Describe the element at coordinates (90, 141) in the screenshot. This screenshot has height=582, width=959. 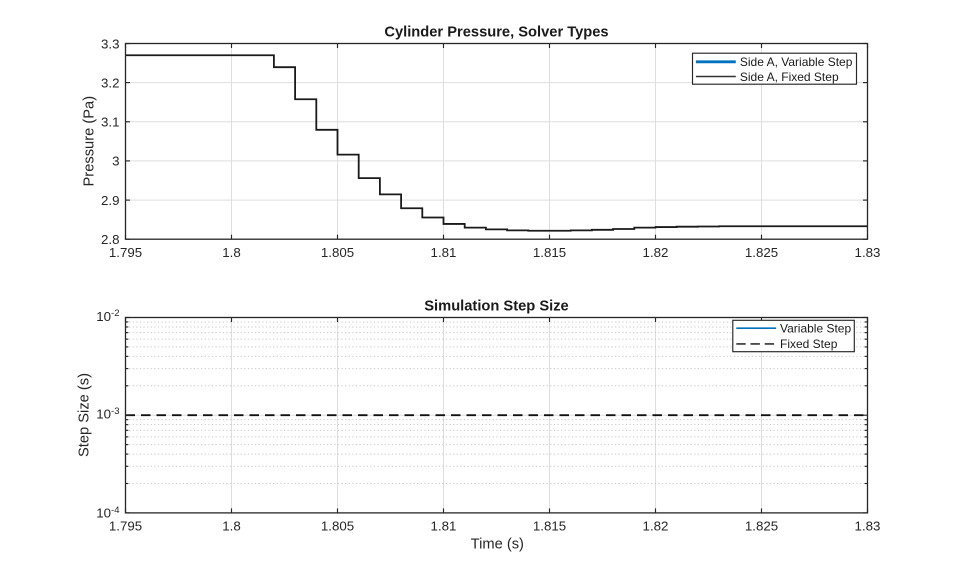
I see `svg-text: Pressure (Pa)` at that location.